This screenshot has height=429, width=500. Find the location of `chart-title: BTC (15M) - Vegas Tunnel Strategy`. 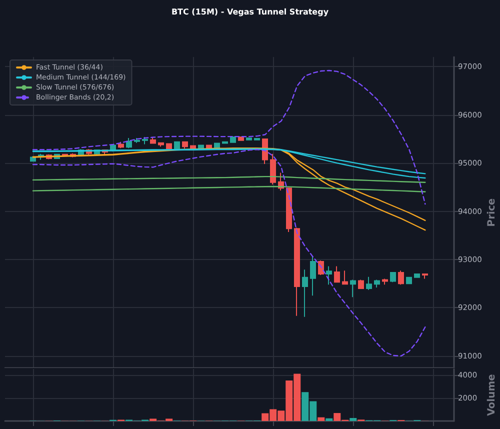

chart-title: BTC (15M) - Vegas Tunnel Strategy is located at coordinates (250, 12).